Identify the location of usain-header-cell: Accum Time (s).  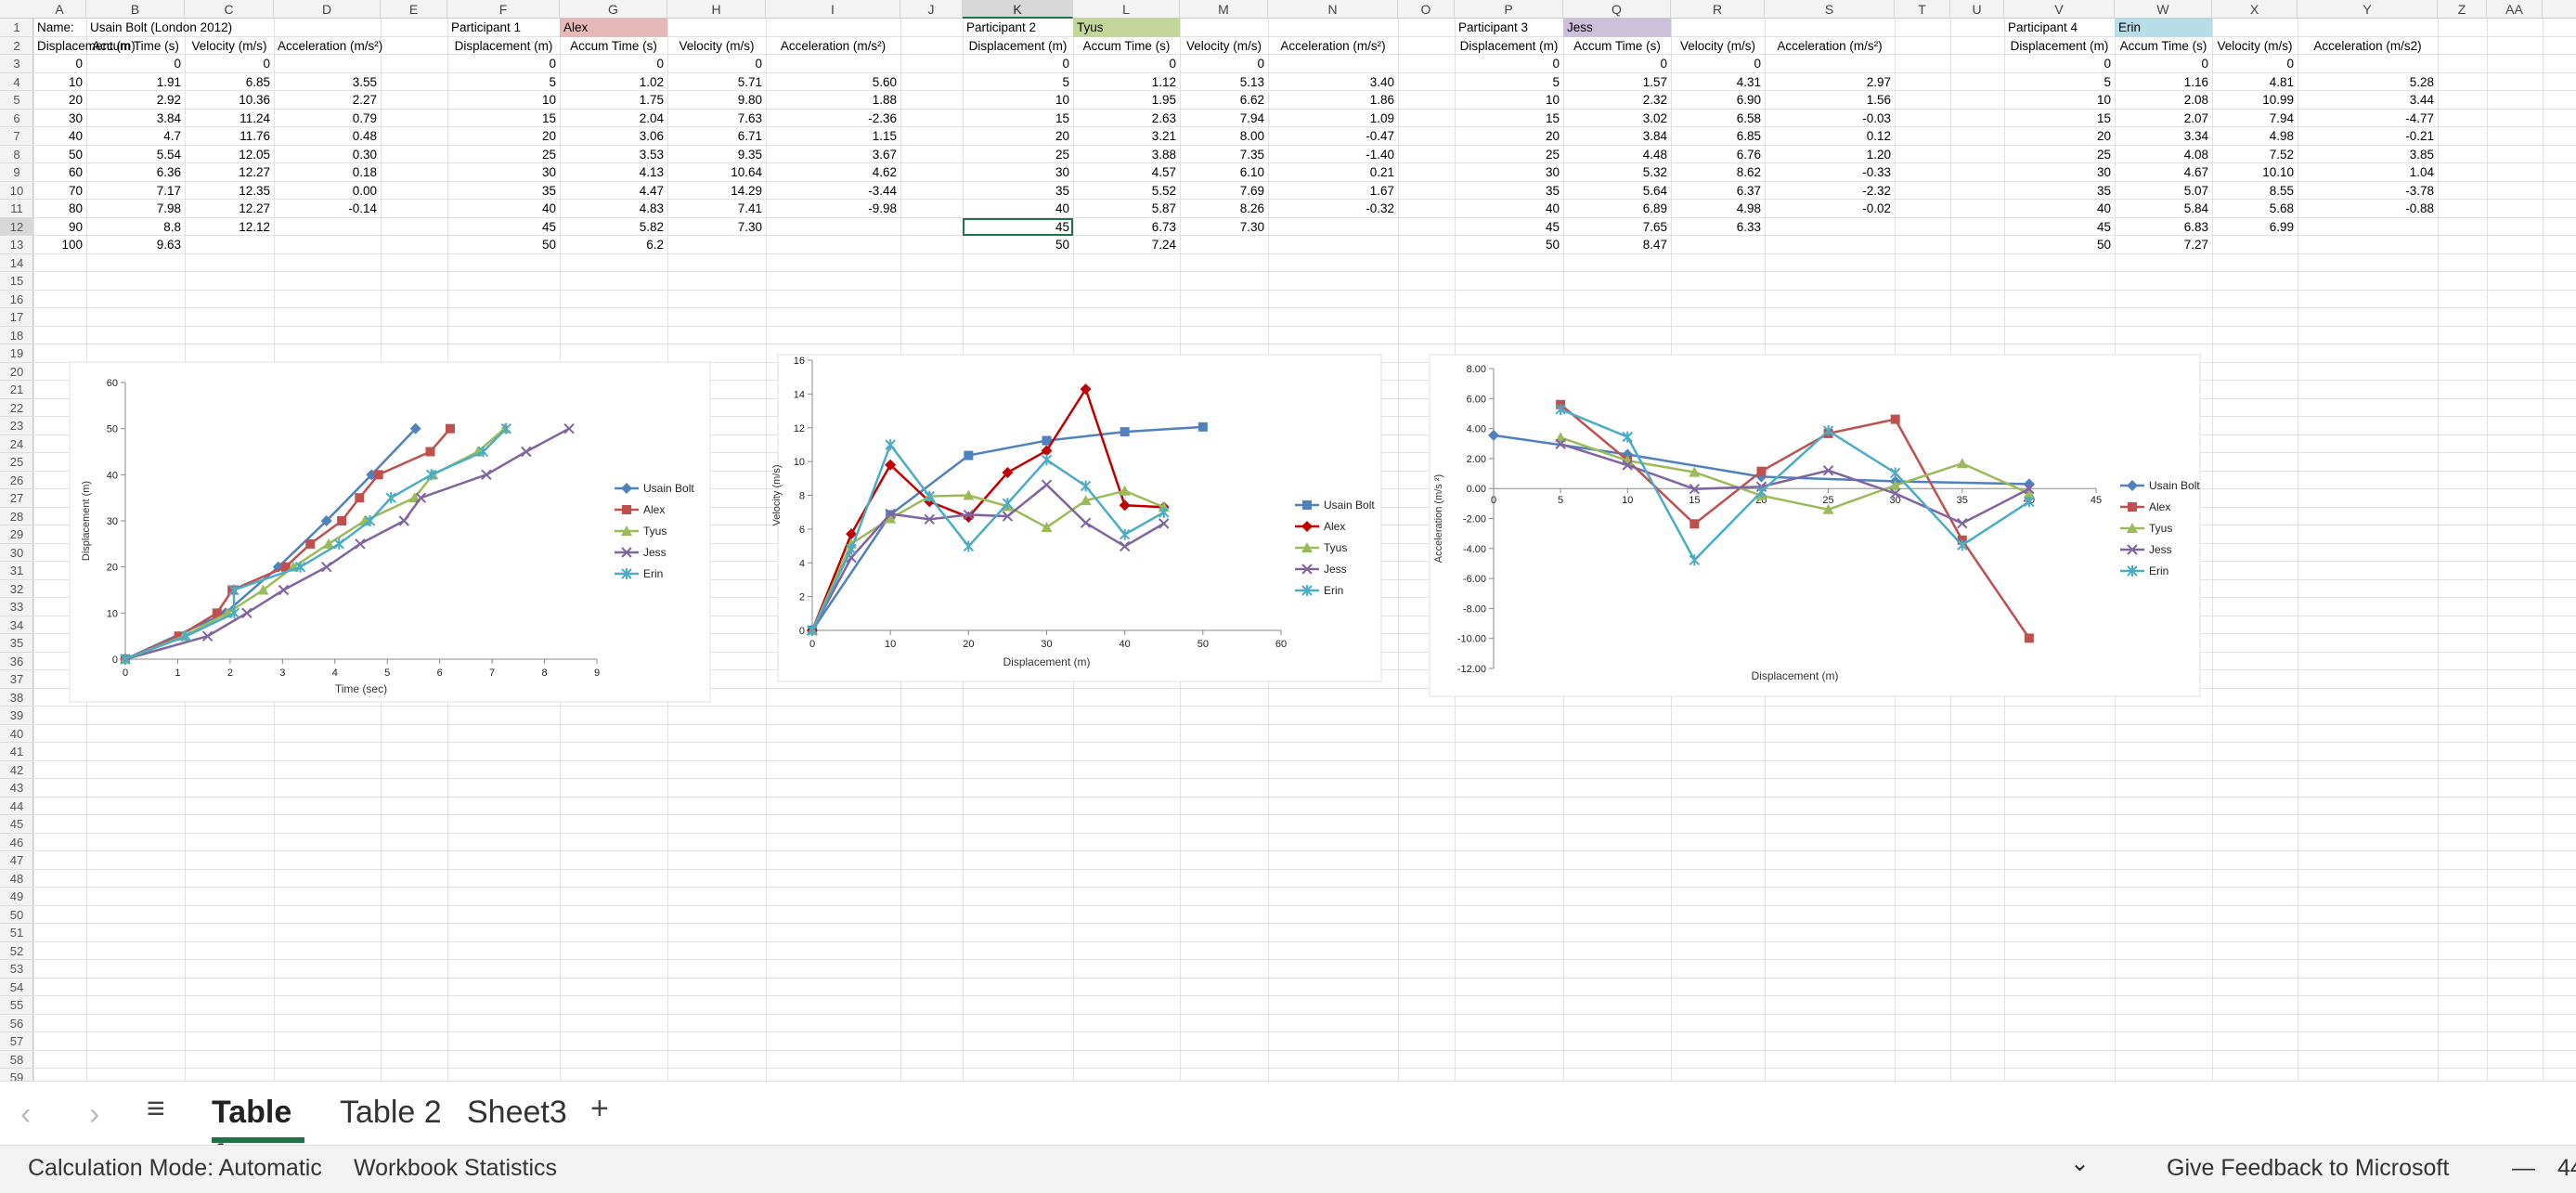
(135, 45).